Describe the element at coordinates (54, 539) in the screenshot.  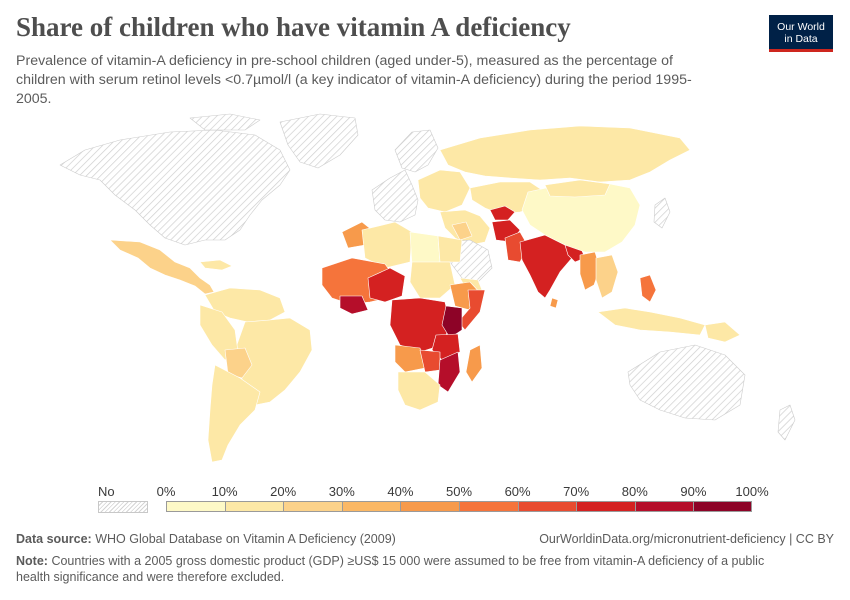
I see `source-label: Data source:` at that location.